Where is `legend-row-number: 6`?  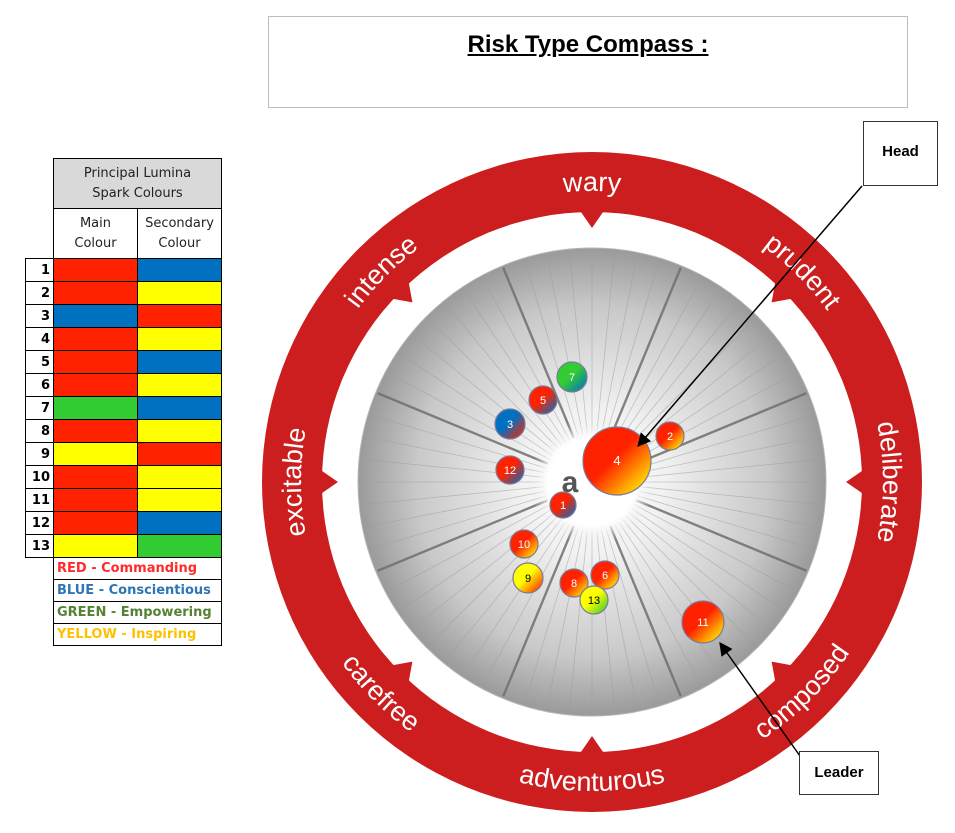 legend-row-number: 6 is located at coordinates (39, 385).